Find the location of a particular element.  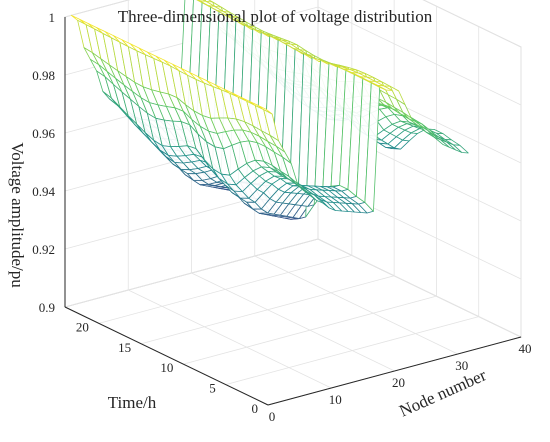

z-axis-label: Voltage amplitude/pu is located at coordinates (17, 215).